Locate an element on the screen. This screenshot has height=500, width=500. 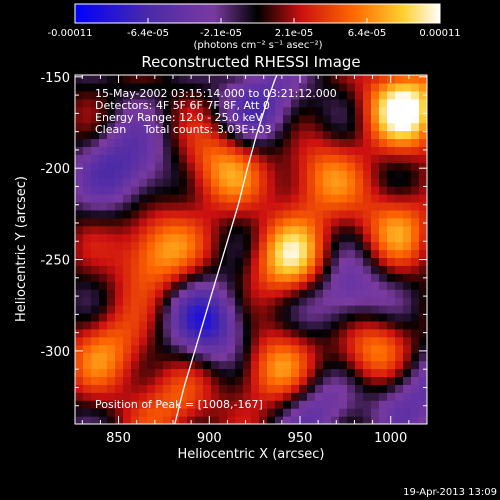
annotation-detectors: Detectors: 4F 5F 6F 7F 8F, Att 0 is located at coordinates (182, 105).